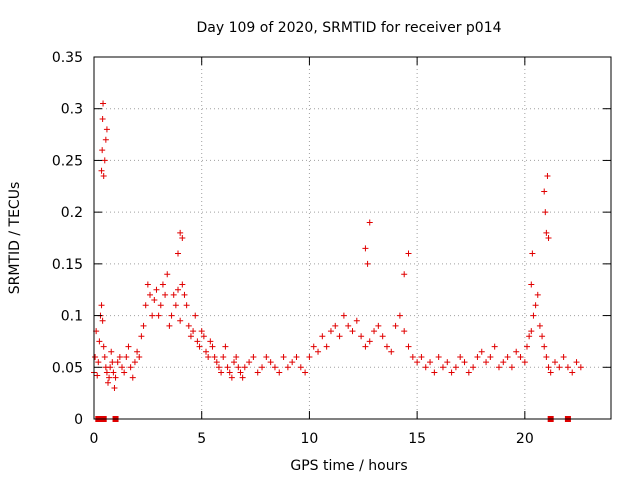 This screenshot has width=640, height=480. What do you see at coordinates (94, 439) in the screenshot?
I see `x-tick-label: 0` at bounding box center [94, 439].